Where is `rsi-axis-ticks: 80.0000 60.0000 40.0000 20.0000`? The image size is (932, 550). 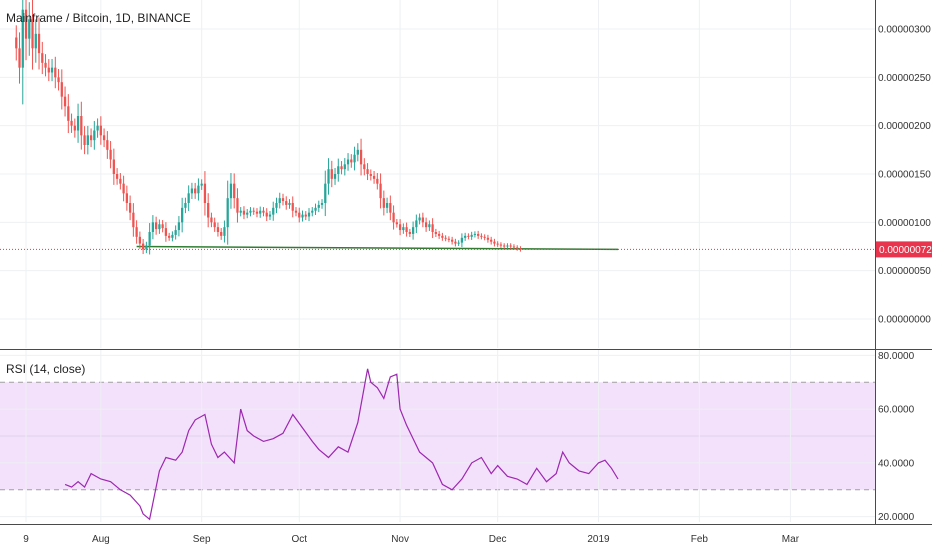 rsi-axis-ticks: 80.0000 60.0000 40.0000 20.0000 is located at coordinates (896, 437).